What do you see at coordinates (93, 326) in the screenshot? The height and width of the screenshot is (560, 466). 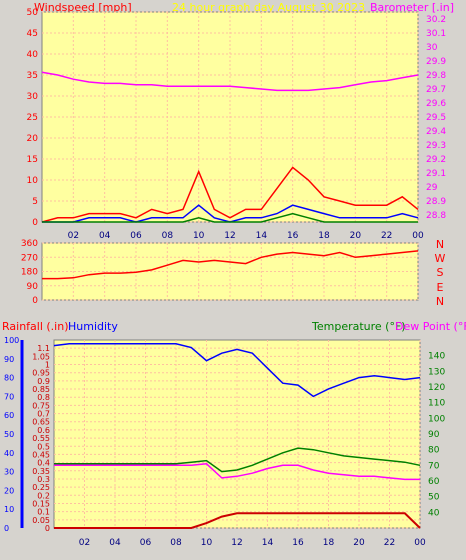 I see `humidity-label: Humidity` at bounding box center [93, 326].